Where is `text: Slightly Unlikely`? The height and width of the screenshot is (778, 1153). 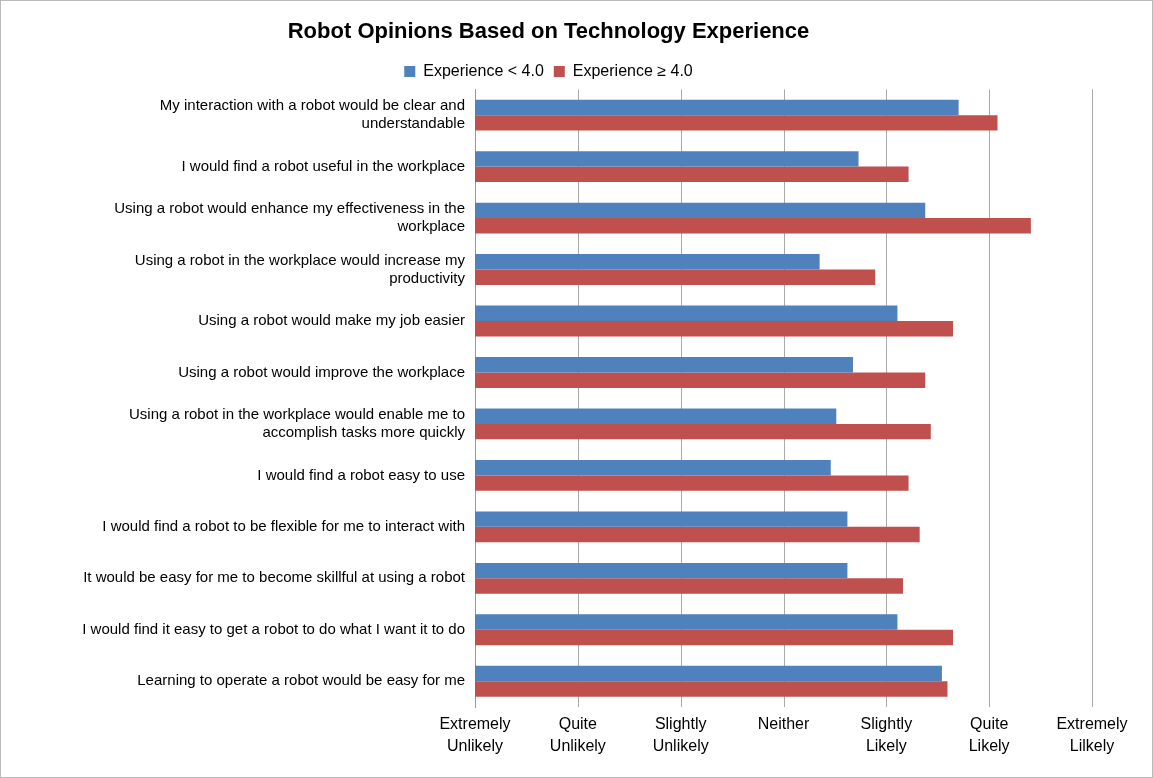 text: Slightly Unlikely is located at coordinates (680, 735).